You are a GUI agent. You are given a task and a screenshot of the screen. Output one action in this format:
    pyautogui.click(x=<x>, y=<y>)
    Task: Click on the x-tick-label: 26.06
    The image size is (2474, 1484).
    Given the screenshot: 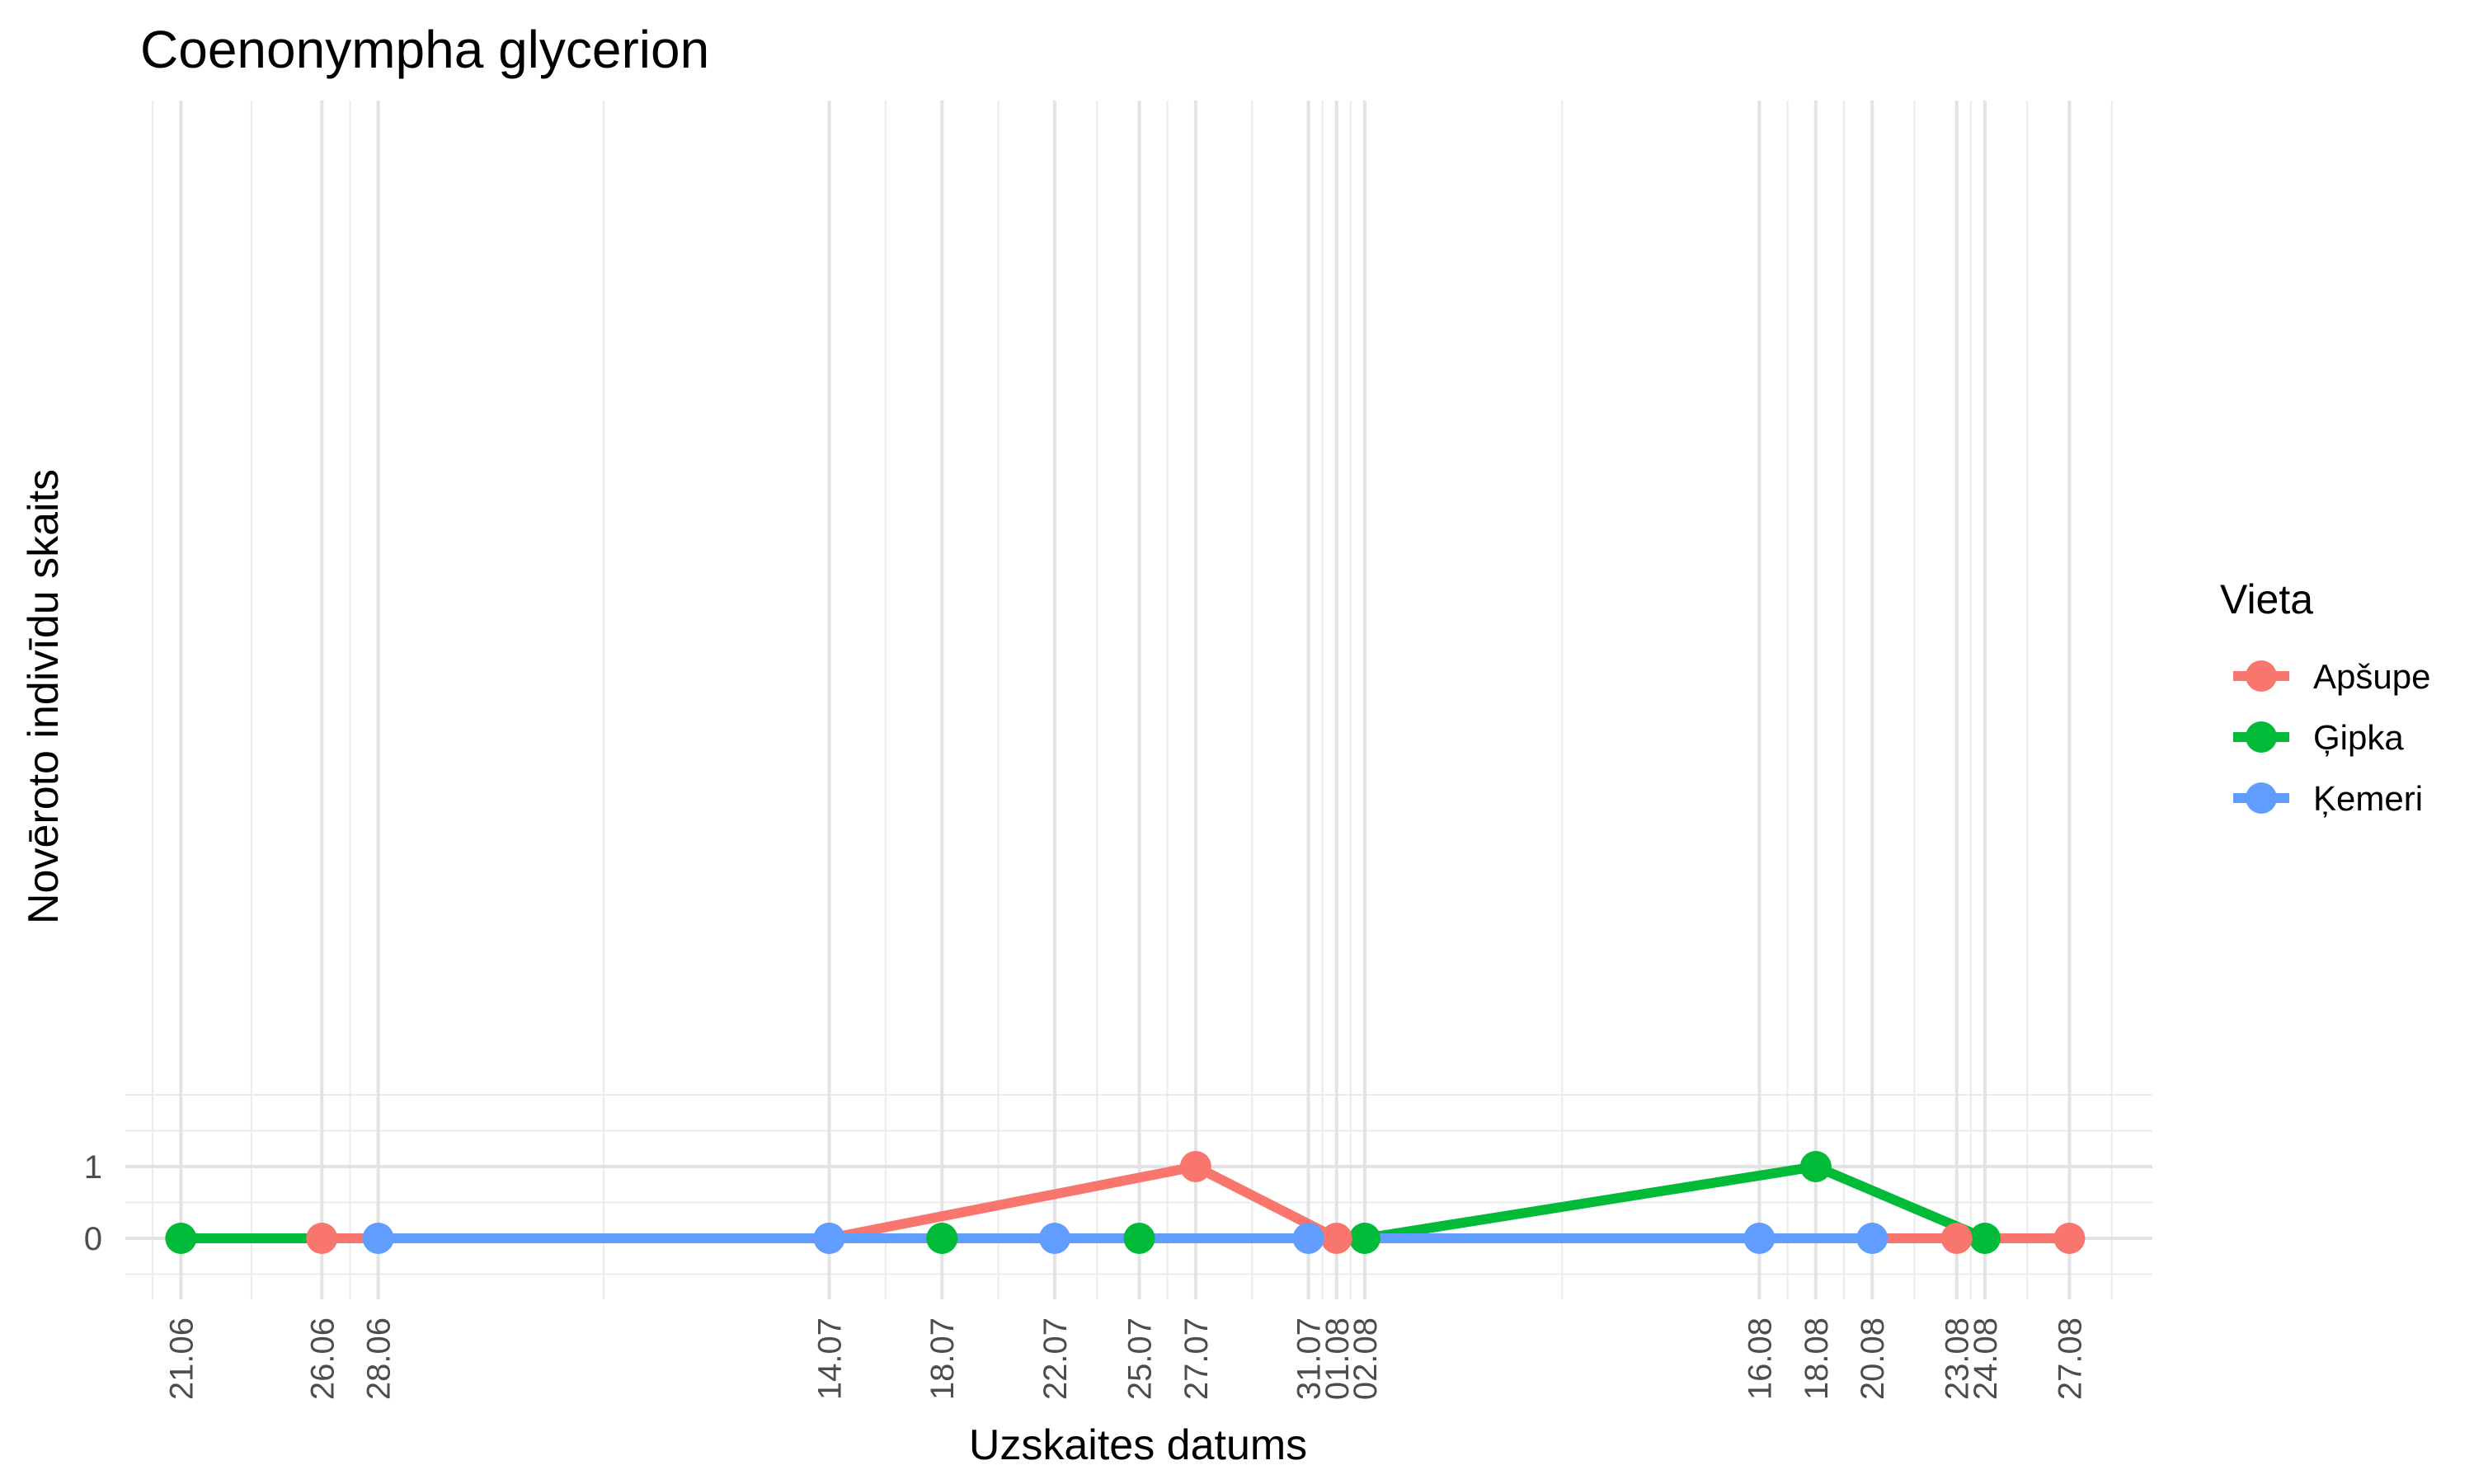 What is the action you would take?
    pyautogui.click(x=322, y=1358)
    